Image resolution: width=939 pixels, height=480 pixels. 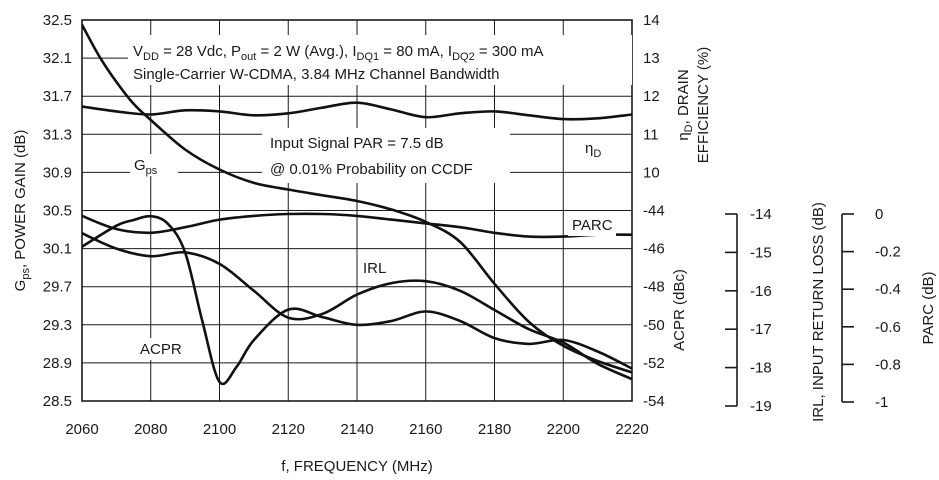 I want to click on y-irl-tick-label: -15, so click(x=761, y=252).